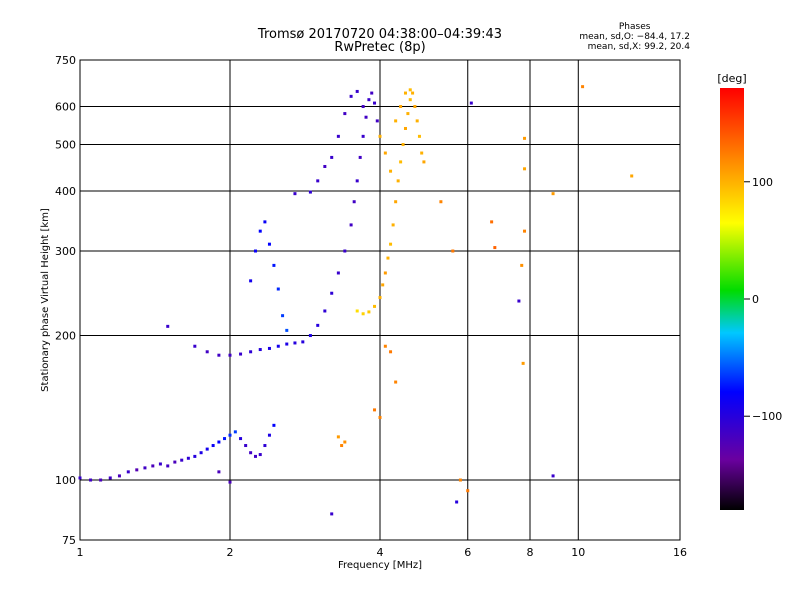  I want to click on colorbar, so click(732, 299).